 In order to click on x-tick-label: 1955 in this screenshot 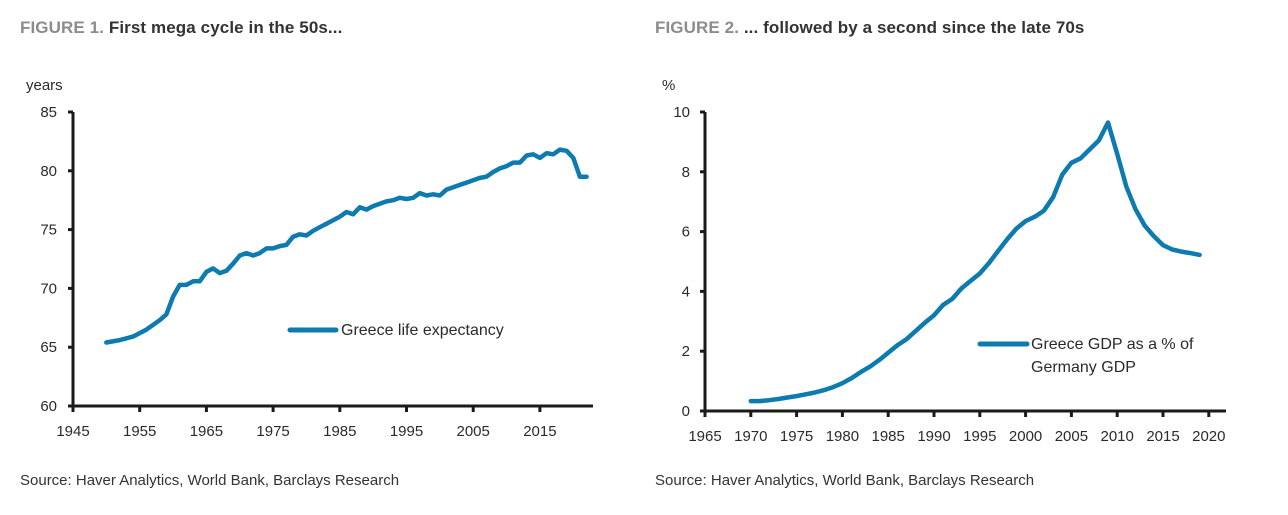, I will do `click(139, 431)`.